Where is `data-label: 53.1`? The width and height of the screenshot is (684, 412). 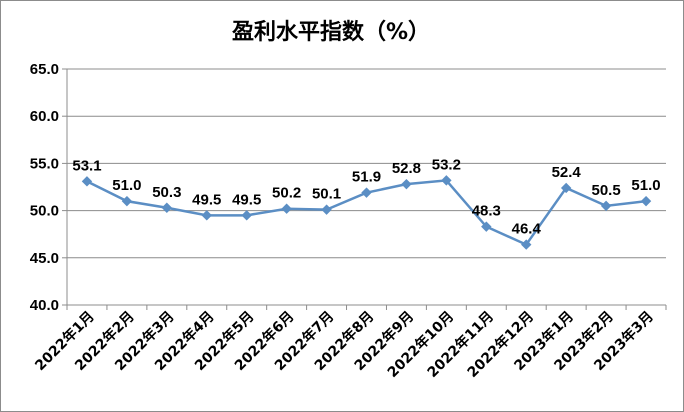 data-label: 53.1 is located at coordinates (86, 165).